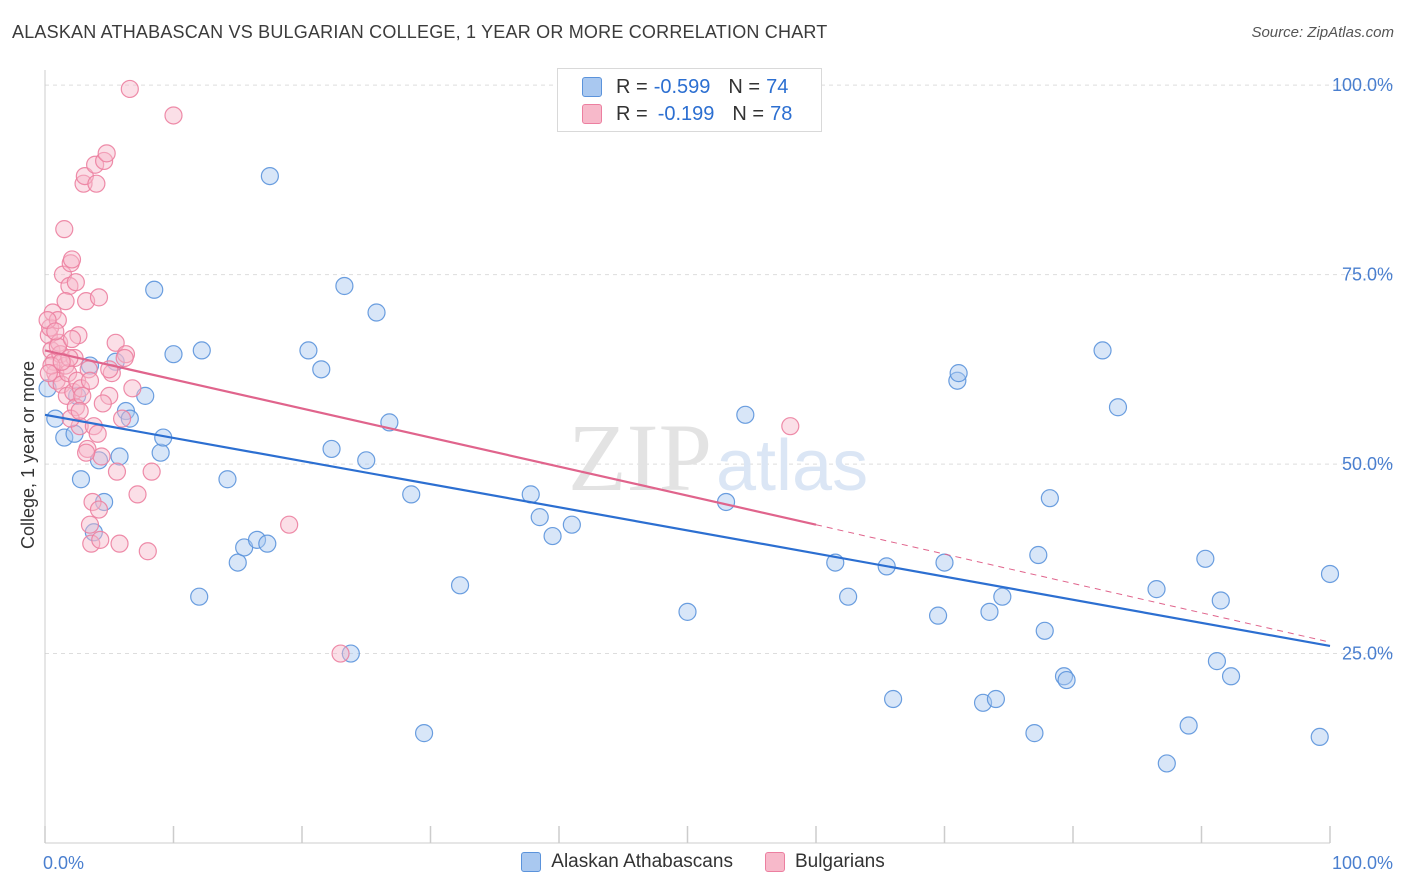 The width and height of the screenshot is (1406, 892). What do you see at coordinates (1367, 464) in the screenshot?
I see `y-tick-label: 50.0%` at bounding box center [1367, 464].